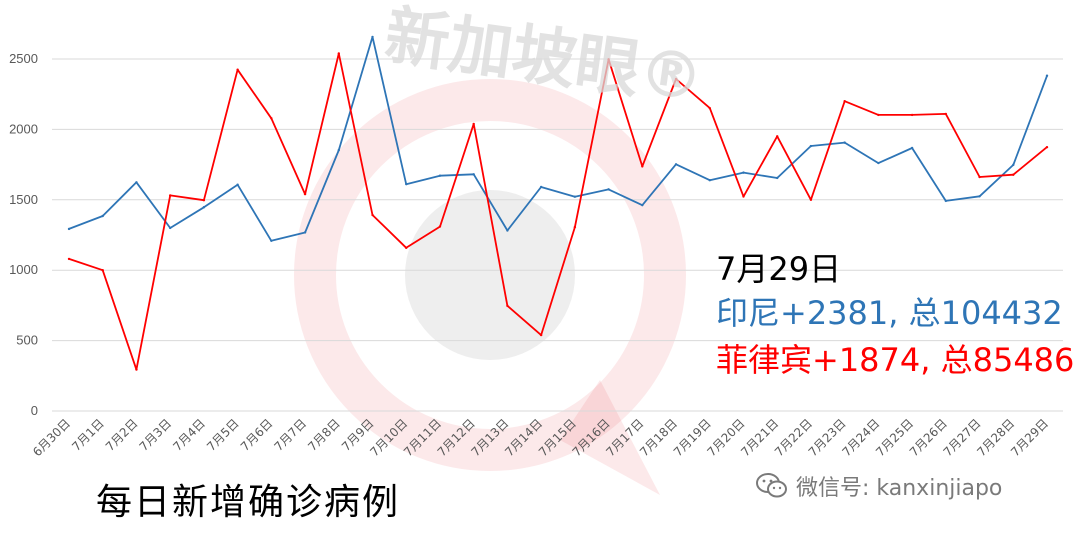 The width and height of the screenshot is (1080, 535). Describe the element at coordinates (324, 435) in the screenshot. I see `x-tick-label: 7月8日` at that location.